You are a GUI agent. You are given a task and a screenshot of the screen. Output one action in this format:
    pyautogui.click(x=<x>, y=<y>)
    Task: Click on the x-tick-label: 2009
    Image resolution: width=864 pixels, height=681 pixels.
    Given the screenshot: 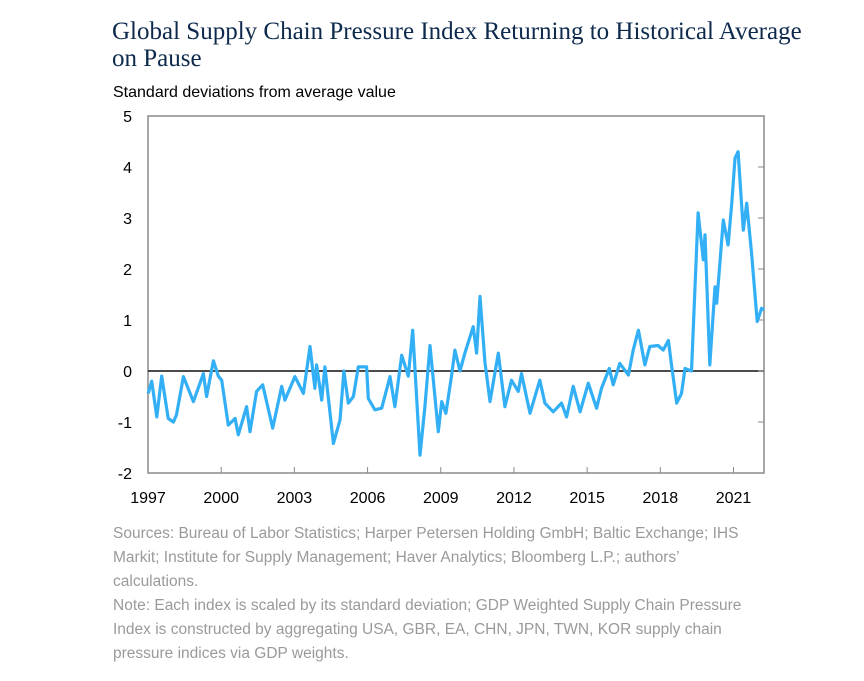 What is the action you would take?
    pyautogui.click(x=441, y=498)
    